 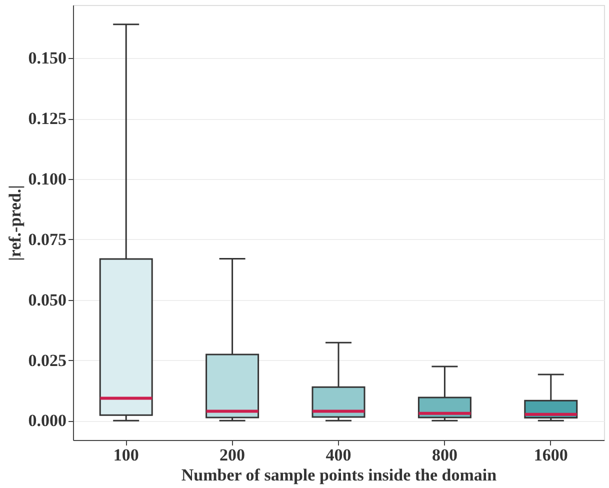 What do you see at coordinates (14, 223) in the screenshot?
I see `y-axis-title: |ref.-pred.|` at bounding box center [14, 223].